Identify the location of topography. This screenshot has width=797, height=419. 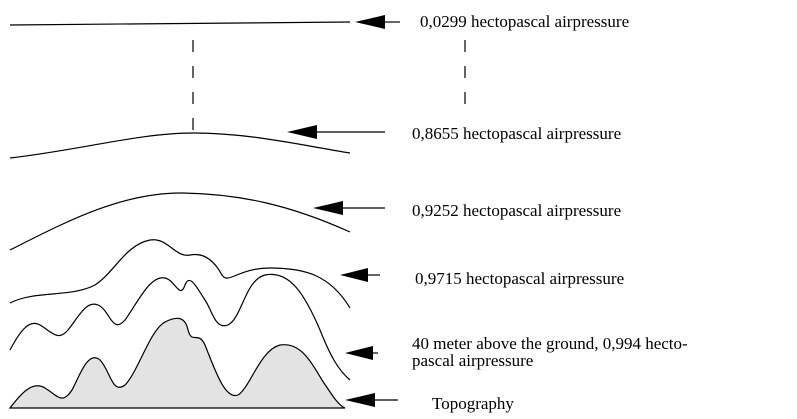
(177, 363).